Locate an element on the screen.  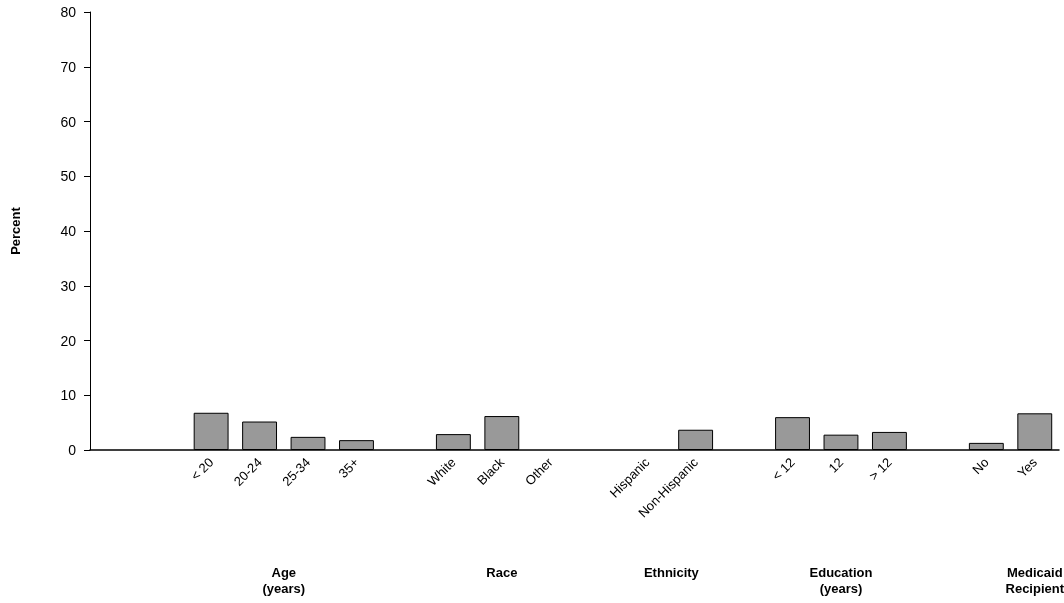
x-tick-label: No is located at coordinates (980, 466).